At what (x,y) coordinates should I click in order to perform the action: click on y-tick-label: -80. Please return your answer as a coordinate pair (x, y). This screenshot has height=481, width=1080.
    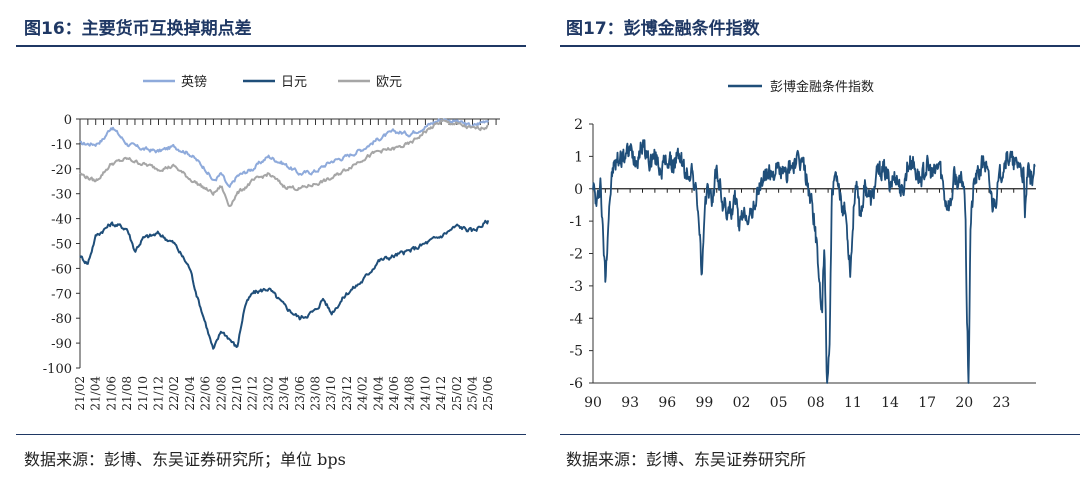
    Looking at the image, I should click on (61, 319).